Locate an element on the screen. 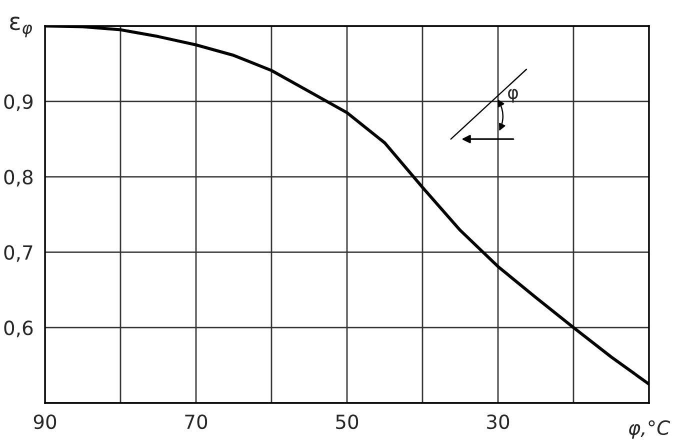  annotation: φ is located at coordinates (513, 95).